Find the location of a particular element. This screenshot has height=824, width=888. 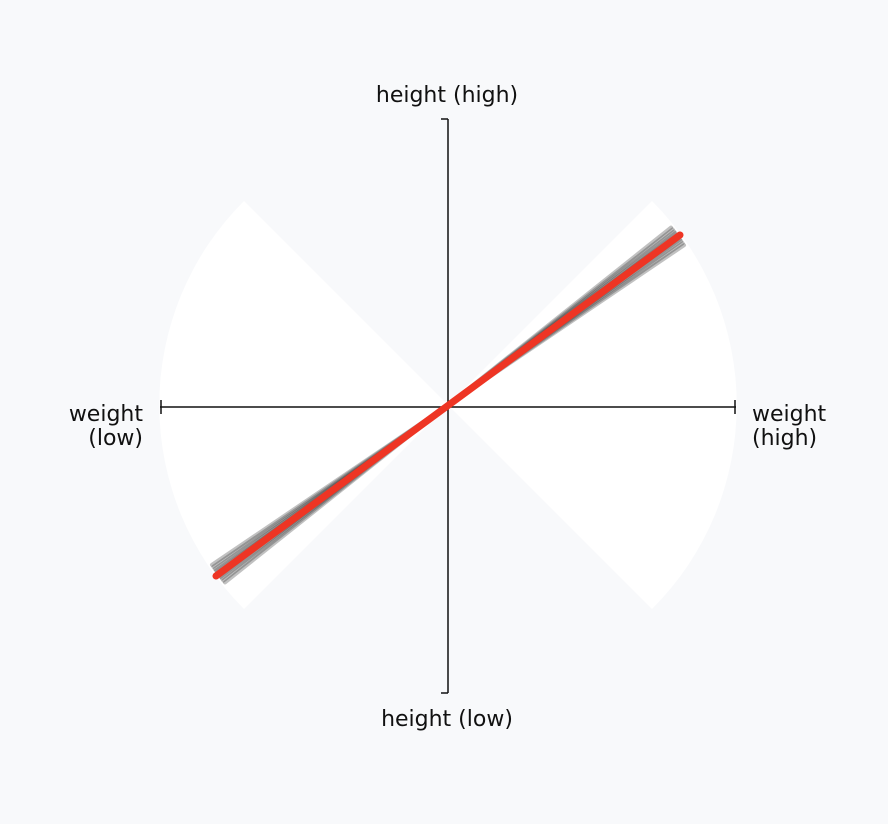

axis-label-left-line1: weight is located at coordinates (106, 414).